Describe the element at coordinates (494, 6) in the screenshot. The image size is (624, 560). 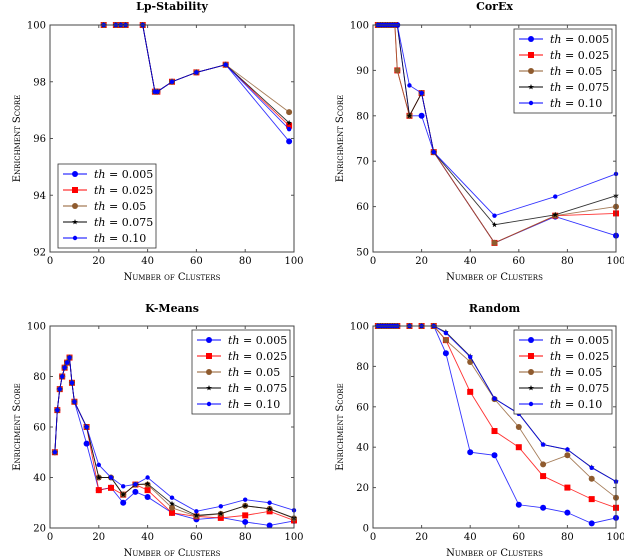
I see `chart-title: CorEx` at that location.